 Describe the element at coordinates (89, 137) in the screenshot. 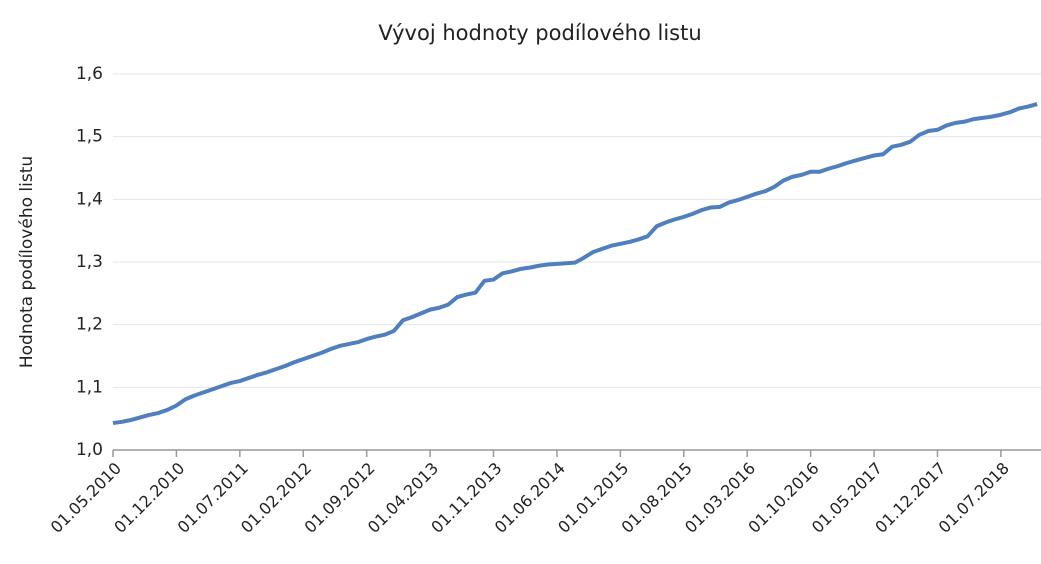

I see `y-tick-label: 1,5` at that location.